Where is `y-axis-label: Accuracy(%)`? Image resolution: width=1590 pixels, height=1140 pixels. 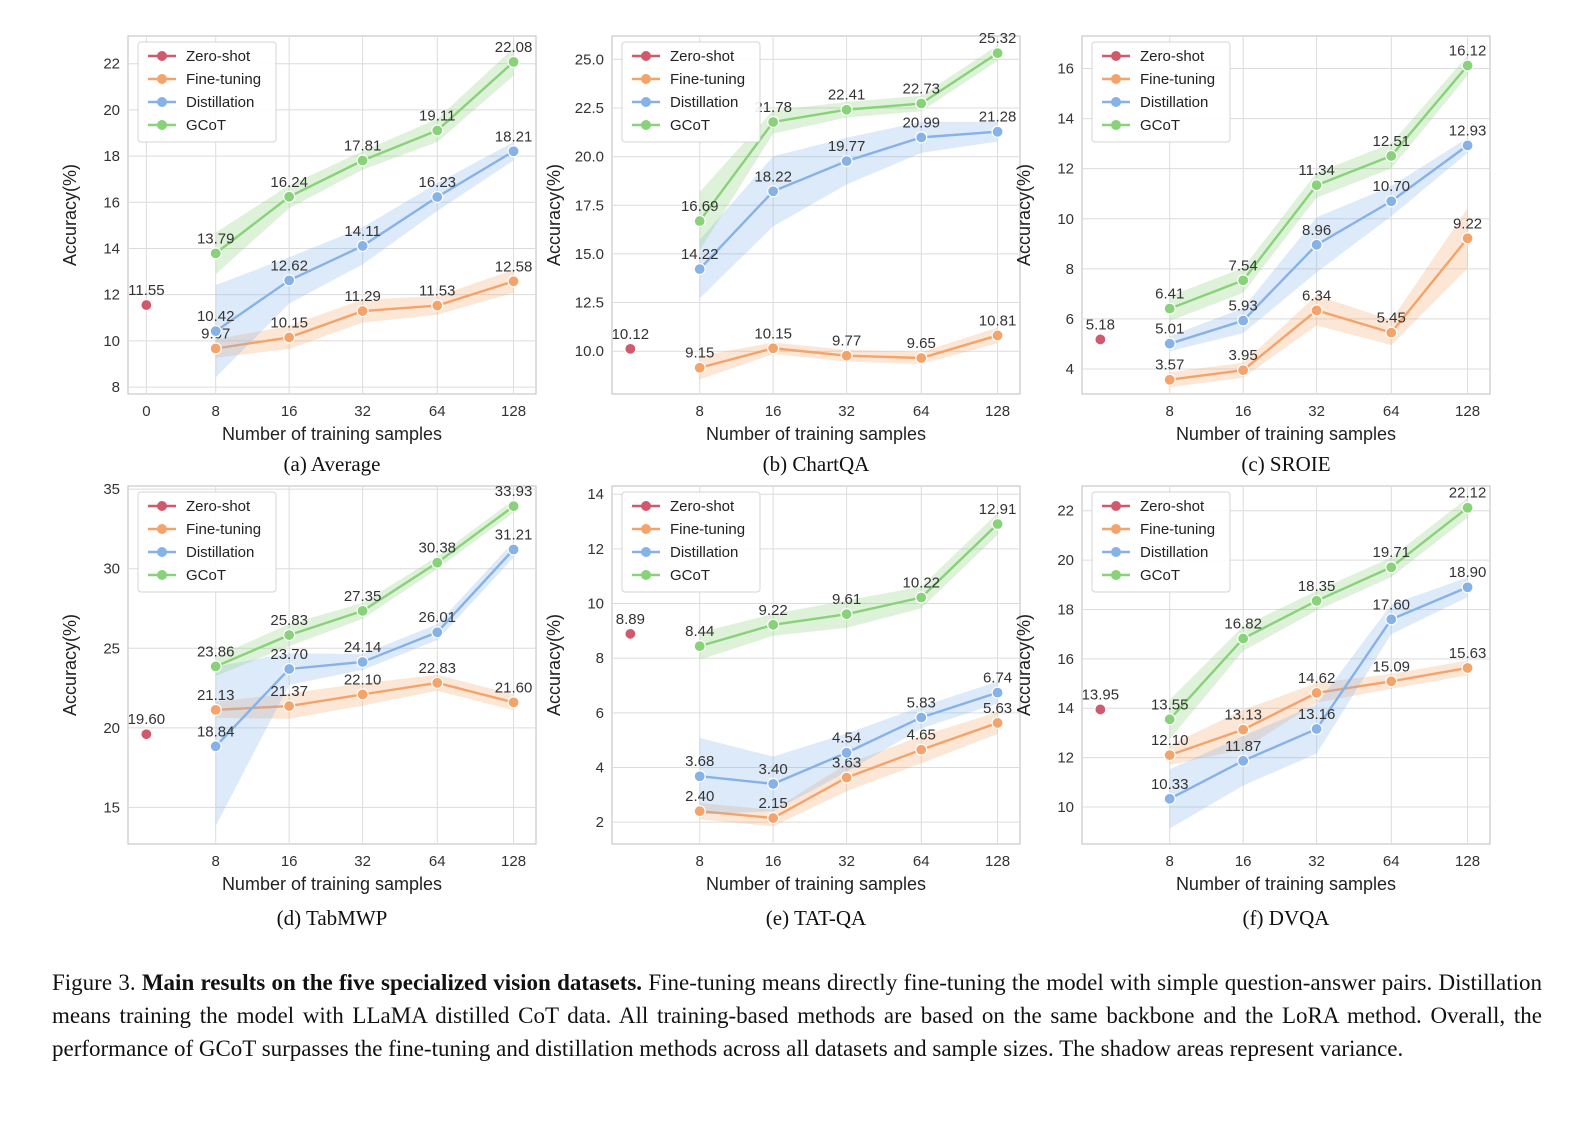
y-axis-label: Accuracy(%) is located at coordinates (70, 215).